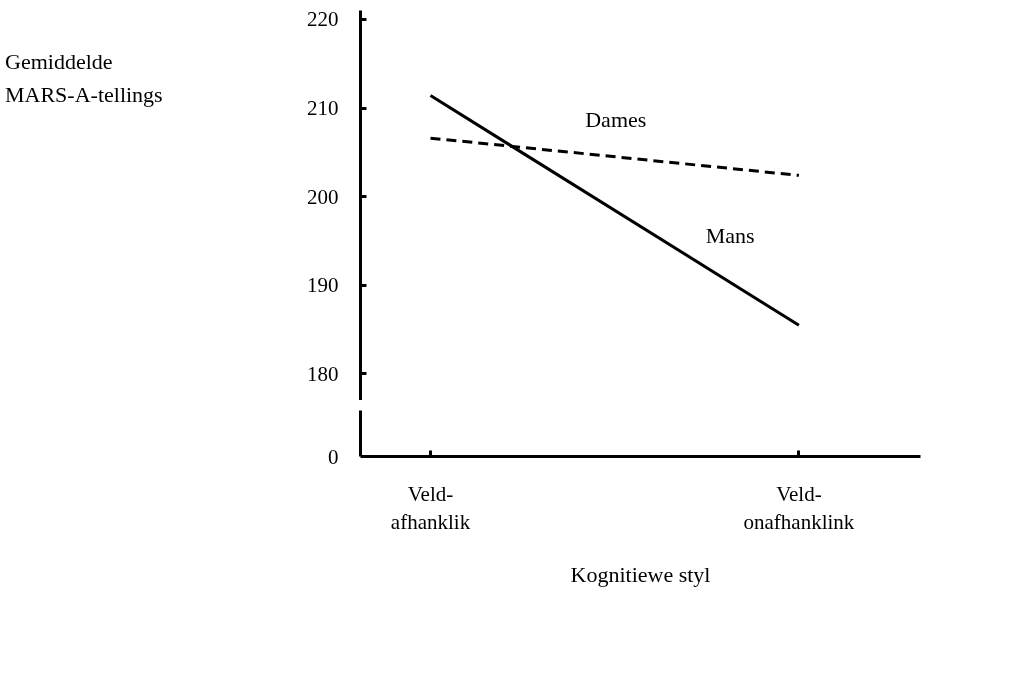 Image resolution: width=1022 pixels, height=689 pixels. What do you see at coordinates (430, 508) in the screenshot?
I see `category-label: Veld- afhanklik` at bounding box center [430, 508].